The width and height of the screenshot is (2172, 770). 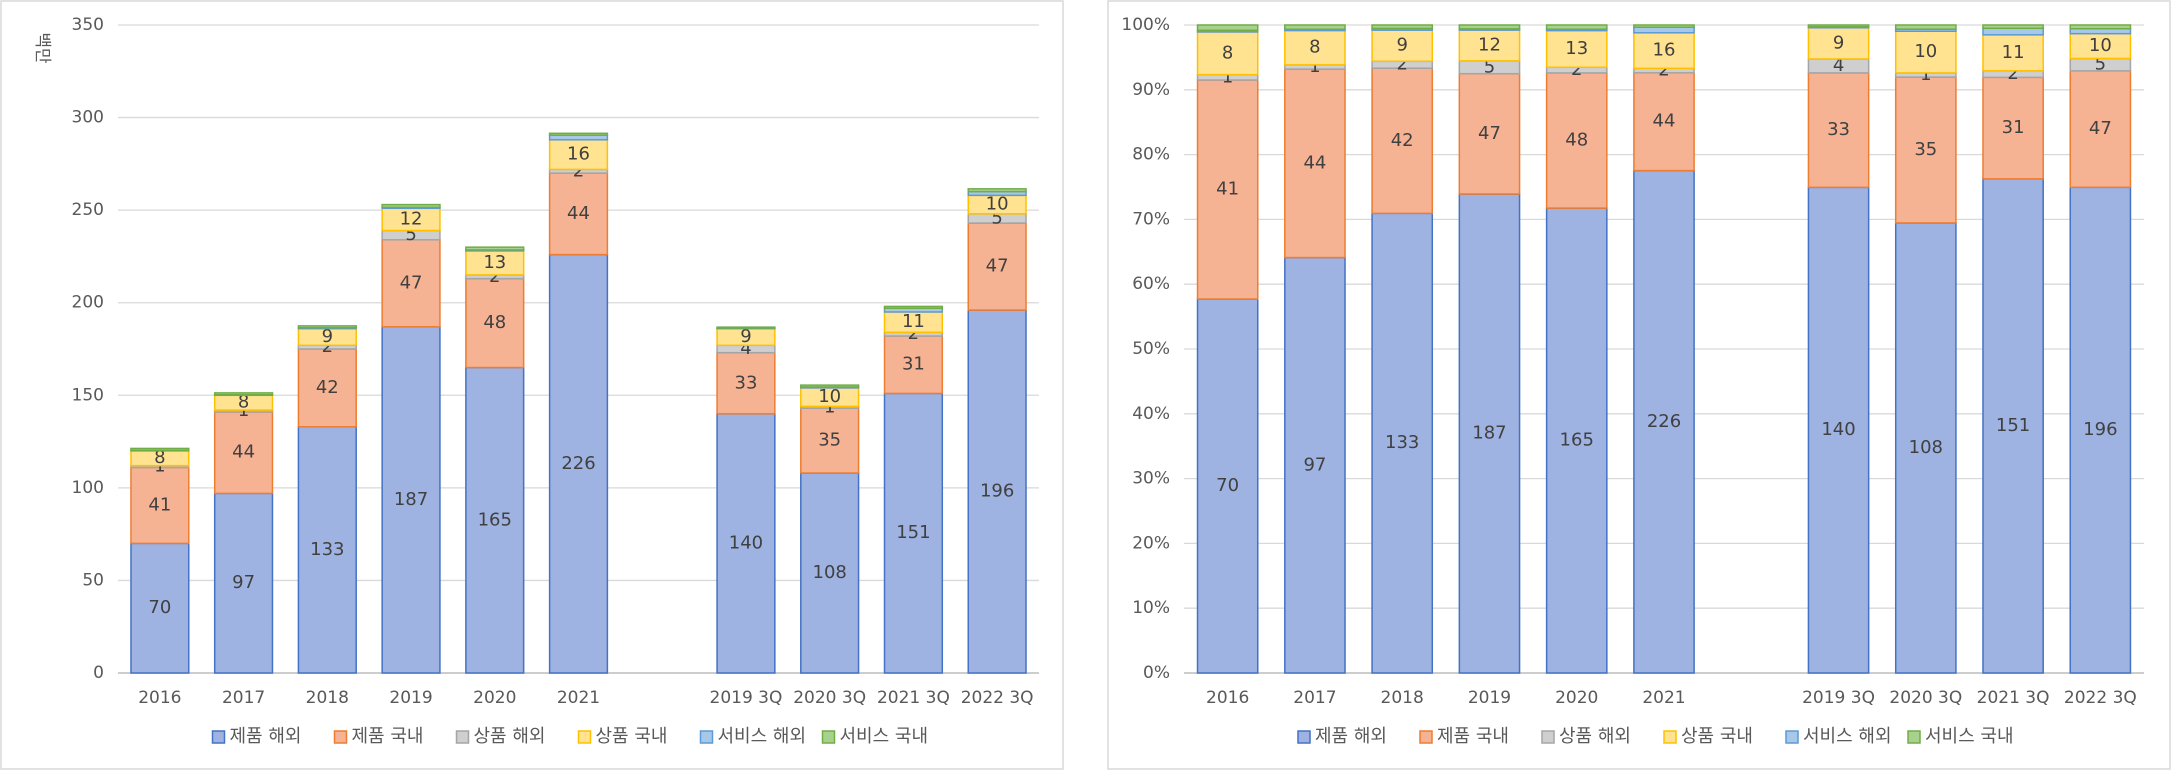 I want to click on y-tick-label: 30%, so click(x=1151, y=479).